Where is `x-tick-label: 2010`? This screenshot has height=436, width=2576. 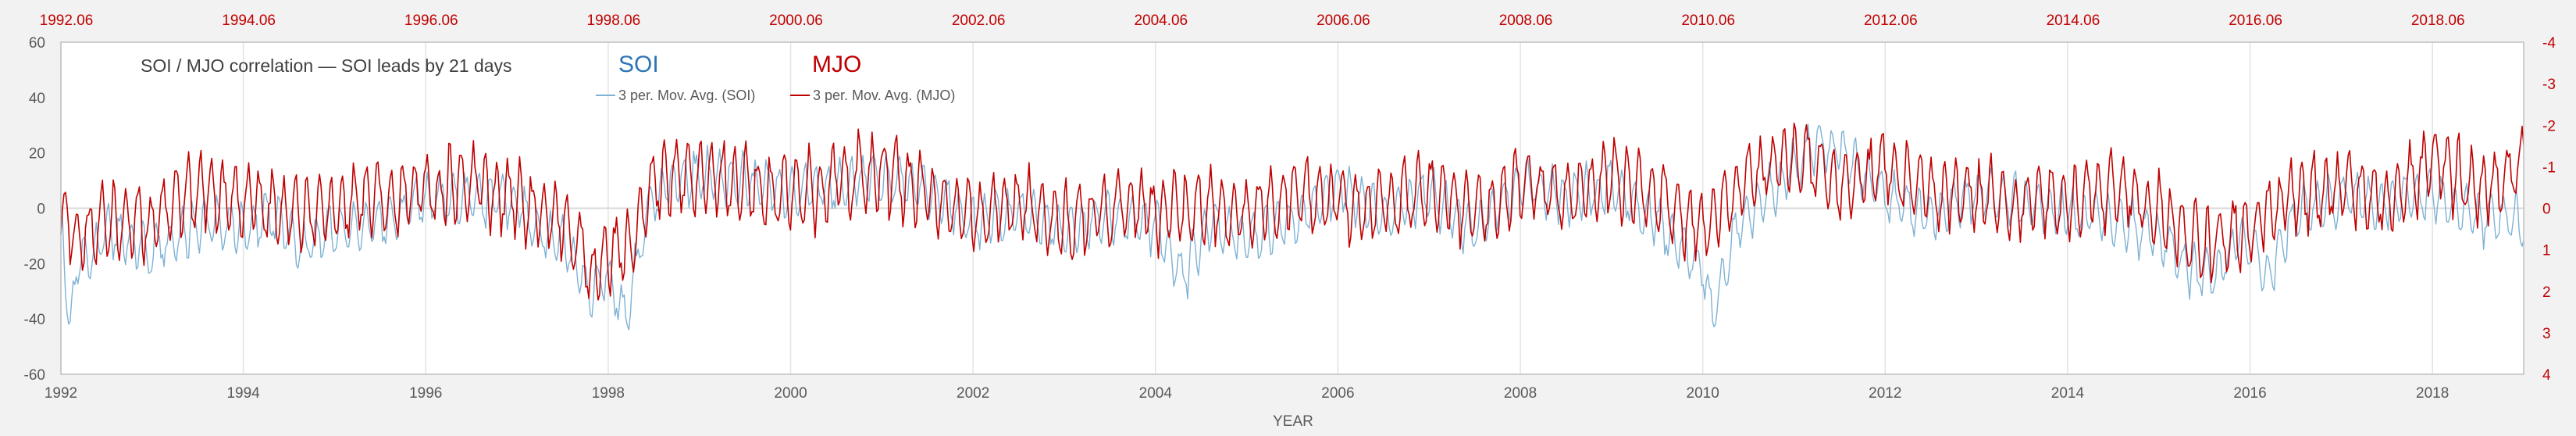
x-tick-label: 2010 is located at coordinates (1703, 394).